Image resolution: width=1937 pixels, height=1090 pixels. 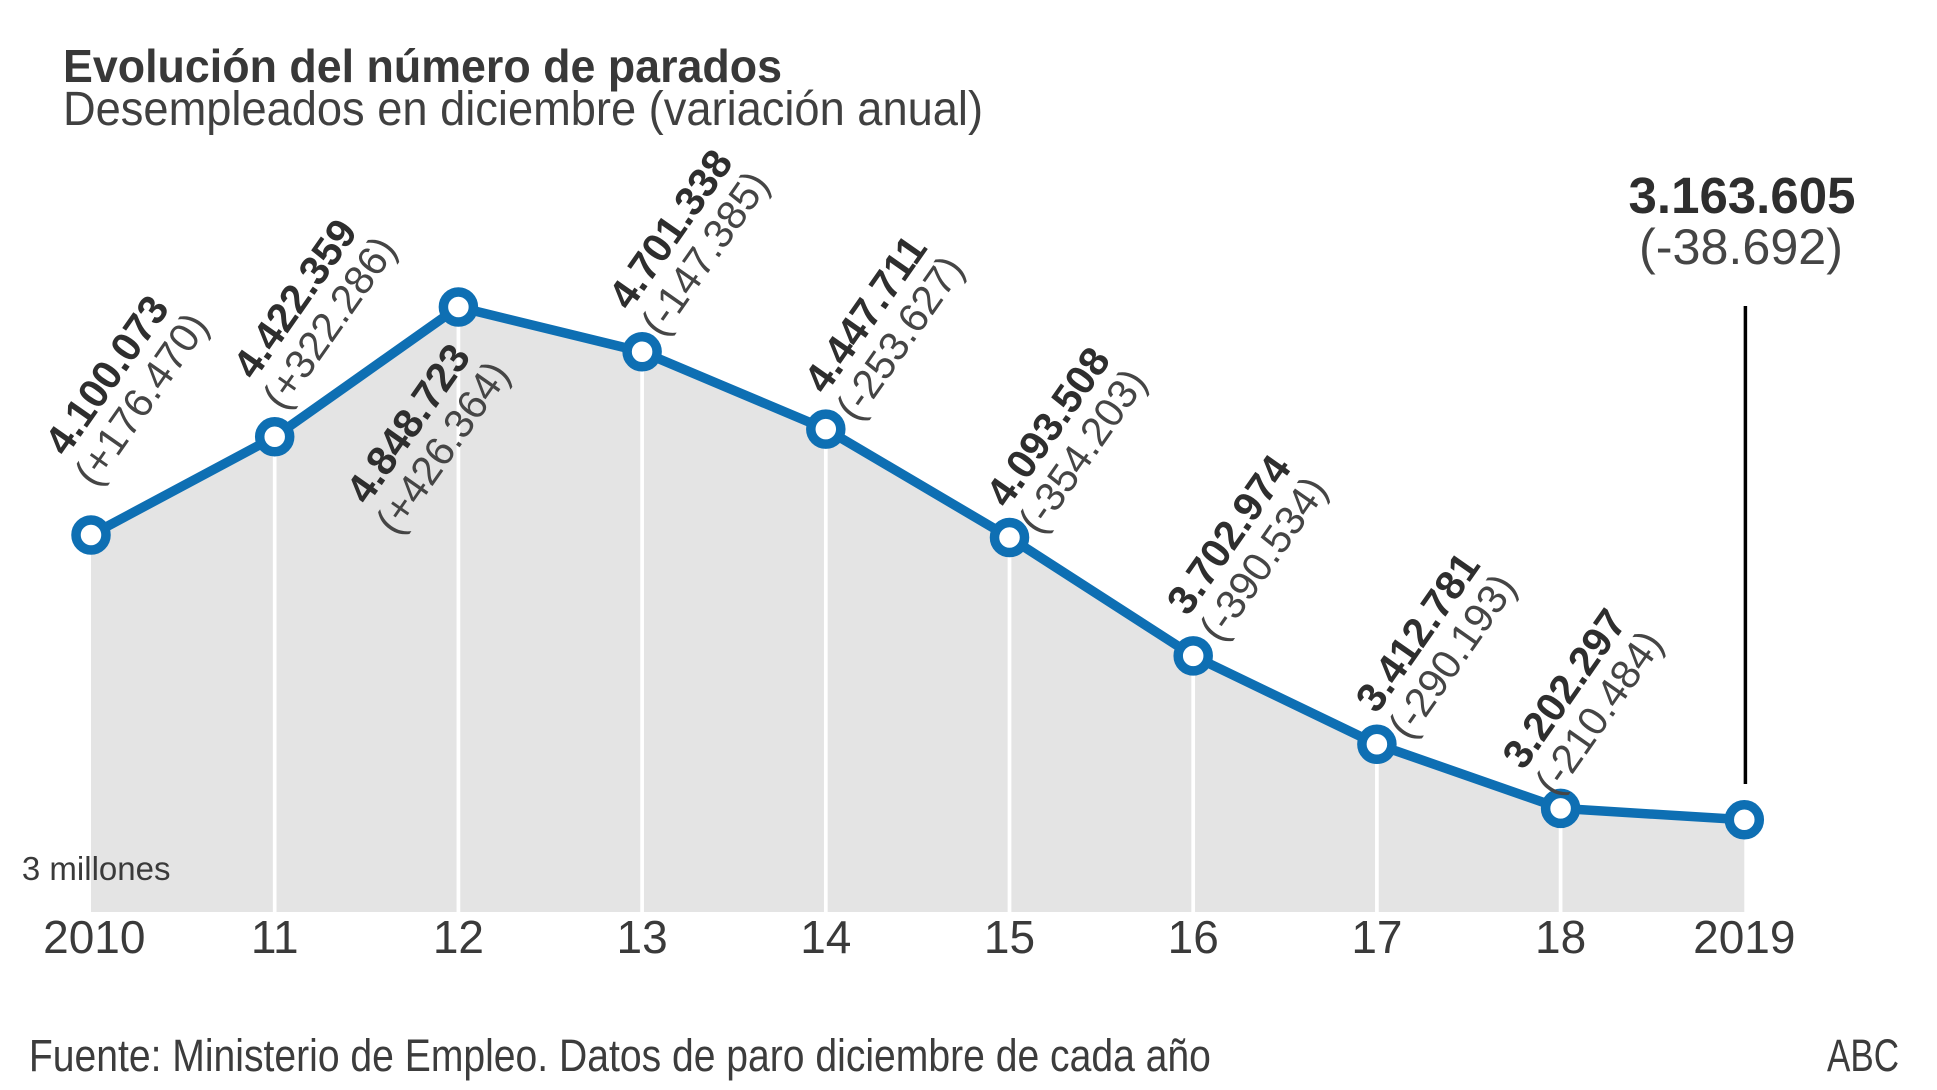 What do you see at coordinates (422, 66) in the screenshot?
I see `svg-text:Evolución del número de parado: Evolución del número de parados` at bounding box center [422, 66].